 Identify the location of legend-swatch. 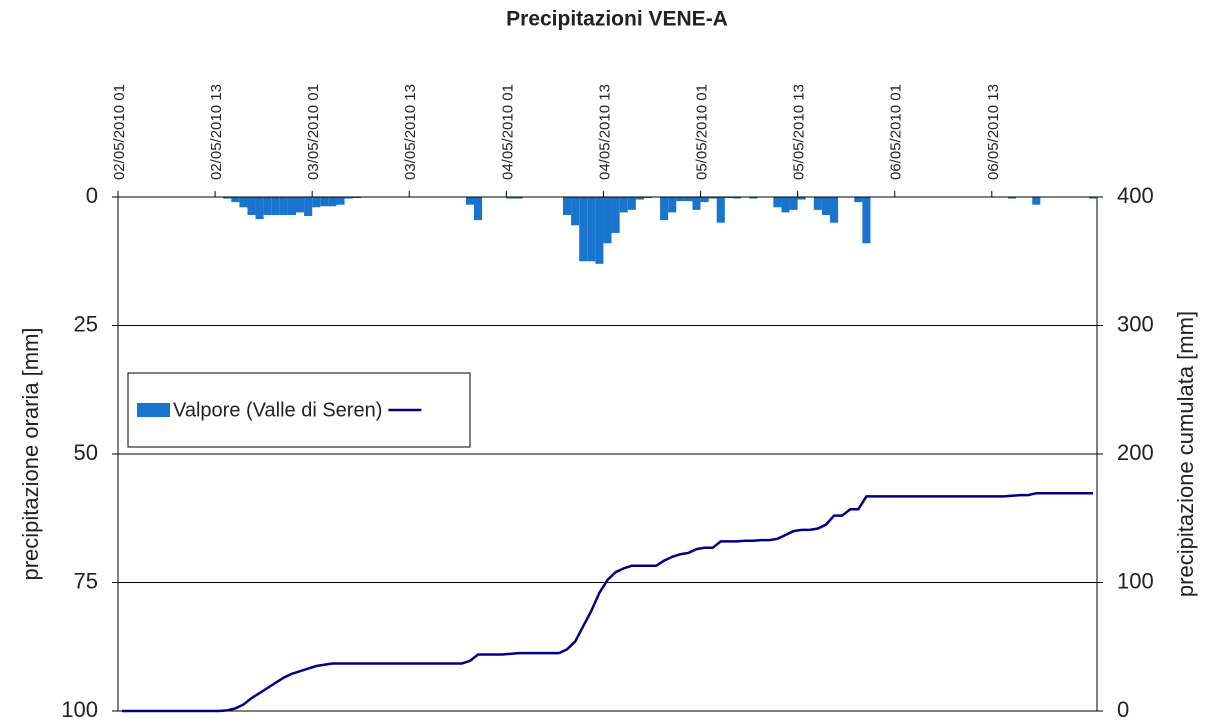
(153, 410).